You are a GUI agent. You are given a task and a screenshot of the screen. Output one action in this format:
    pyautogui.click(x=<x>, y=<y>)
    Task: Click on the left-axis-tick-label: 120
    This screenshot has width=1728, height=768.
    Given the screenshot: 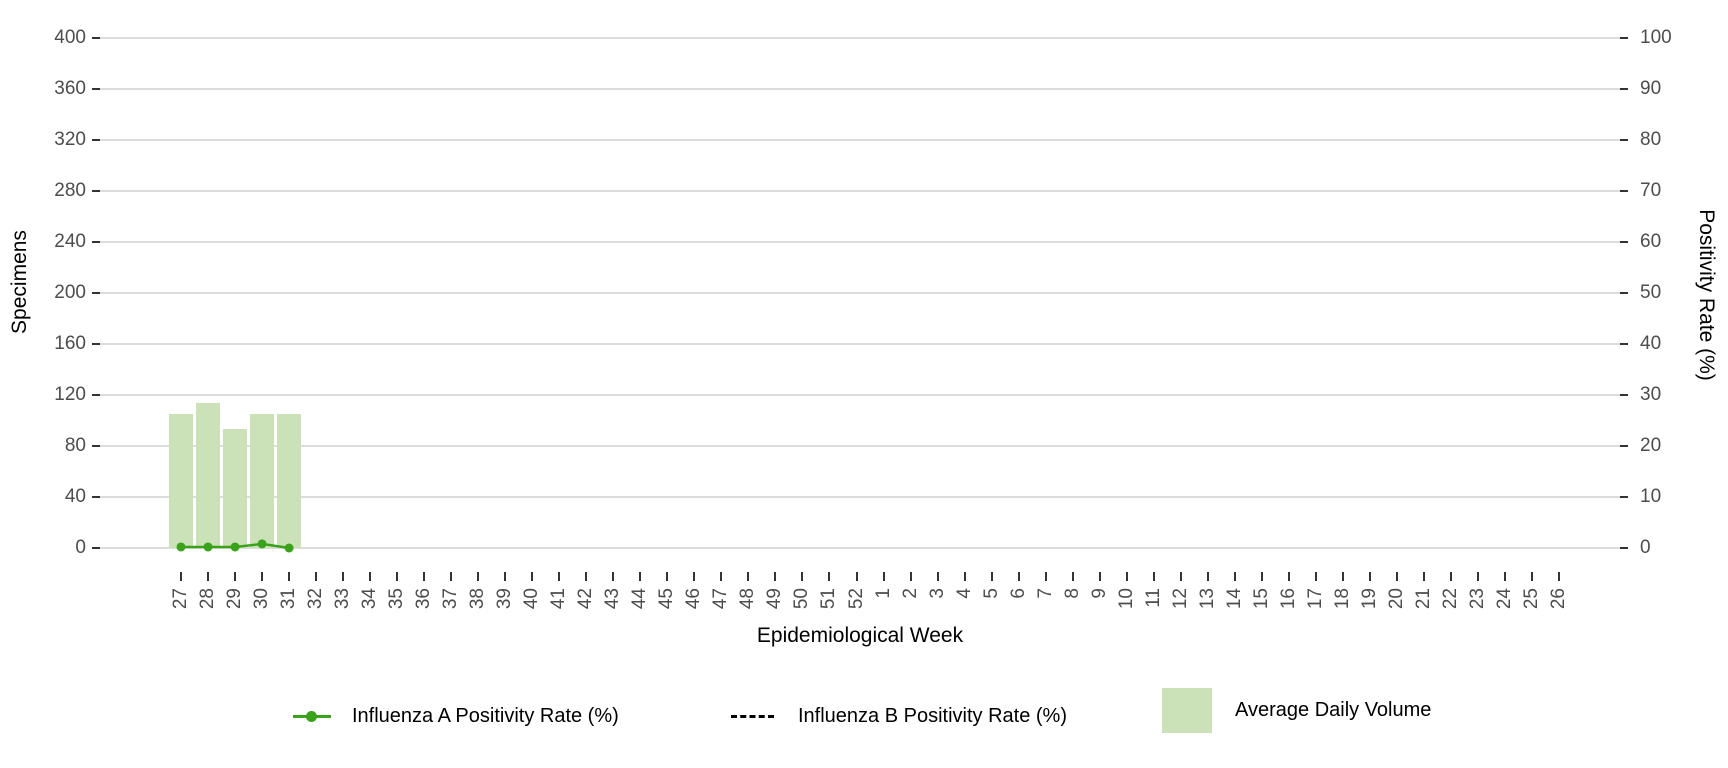 What is the action you would take?
    pyautogui.click(x=70, y=394)
    